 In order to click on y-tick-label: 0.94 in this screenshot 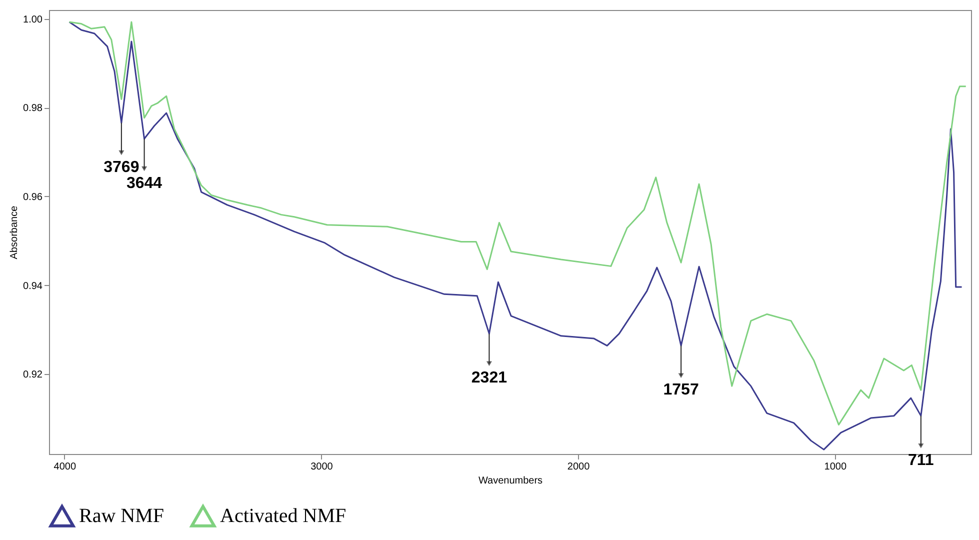, I will do `click(33, 286)`.